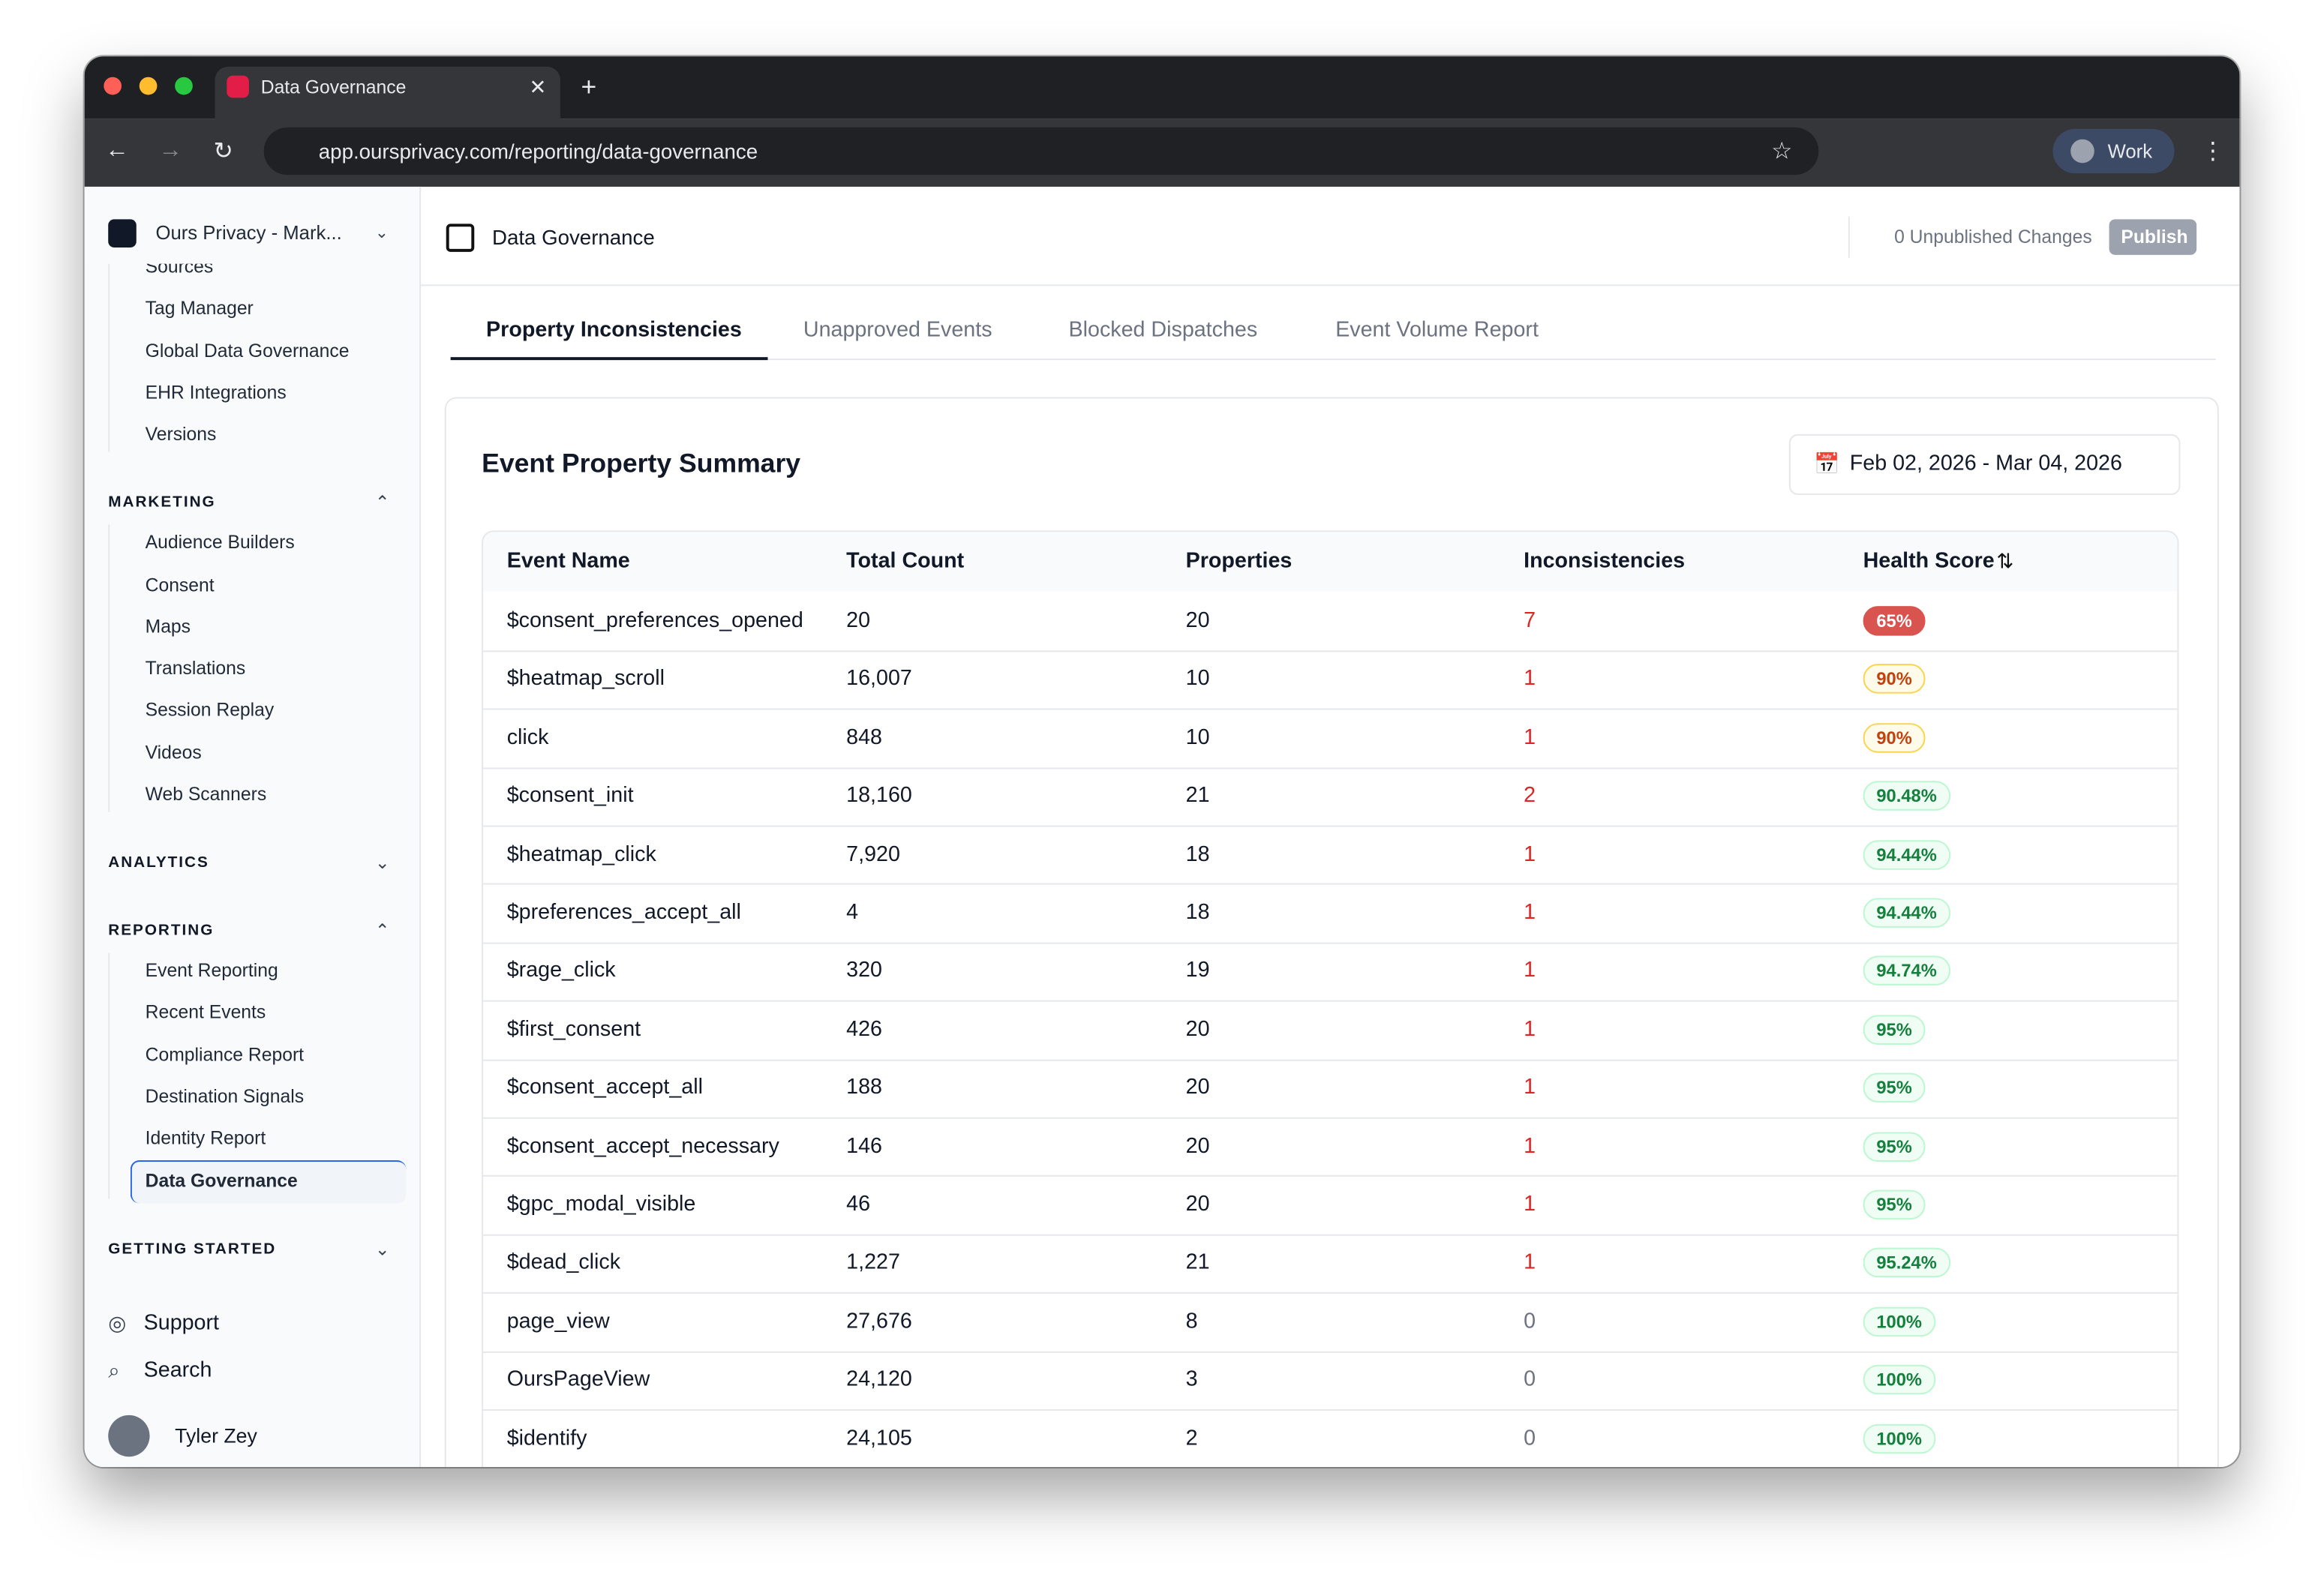 Image resolution: width=2324 pixels, height=1578 pixels. What do you see at coordinates (1197, 913) in the screenshot?
I see `cell: 18` at bounding box center [1197, 913].